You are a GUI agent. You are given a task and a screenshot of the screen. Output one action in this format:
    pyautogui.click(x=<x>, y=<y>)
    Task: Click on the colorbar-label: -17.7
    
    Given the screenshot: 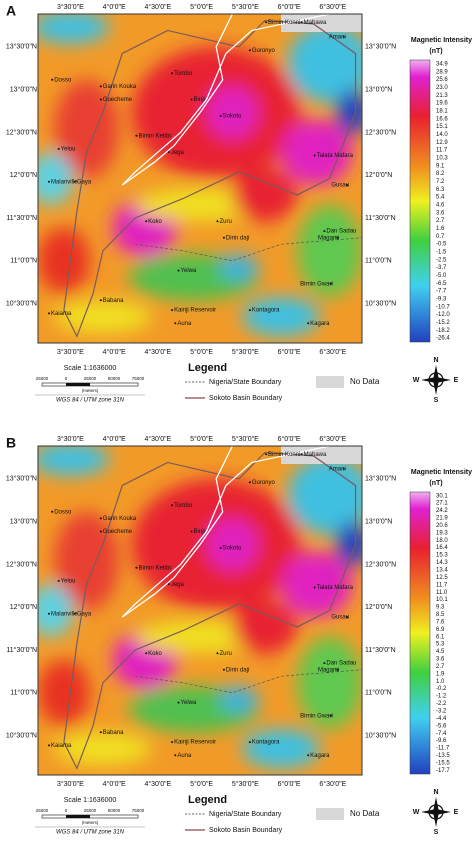 What is the action you would take?
    pyautogui.click(x=443, y=771)
    